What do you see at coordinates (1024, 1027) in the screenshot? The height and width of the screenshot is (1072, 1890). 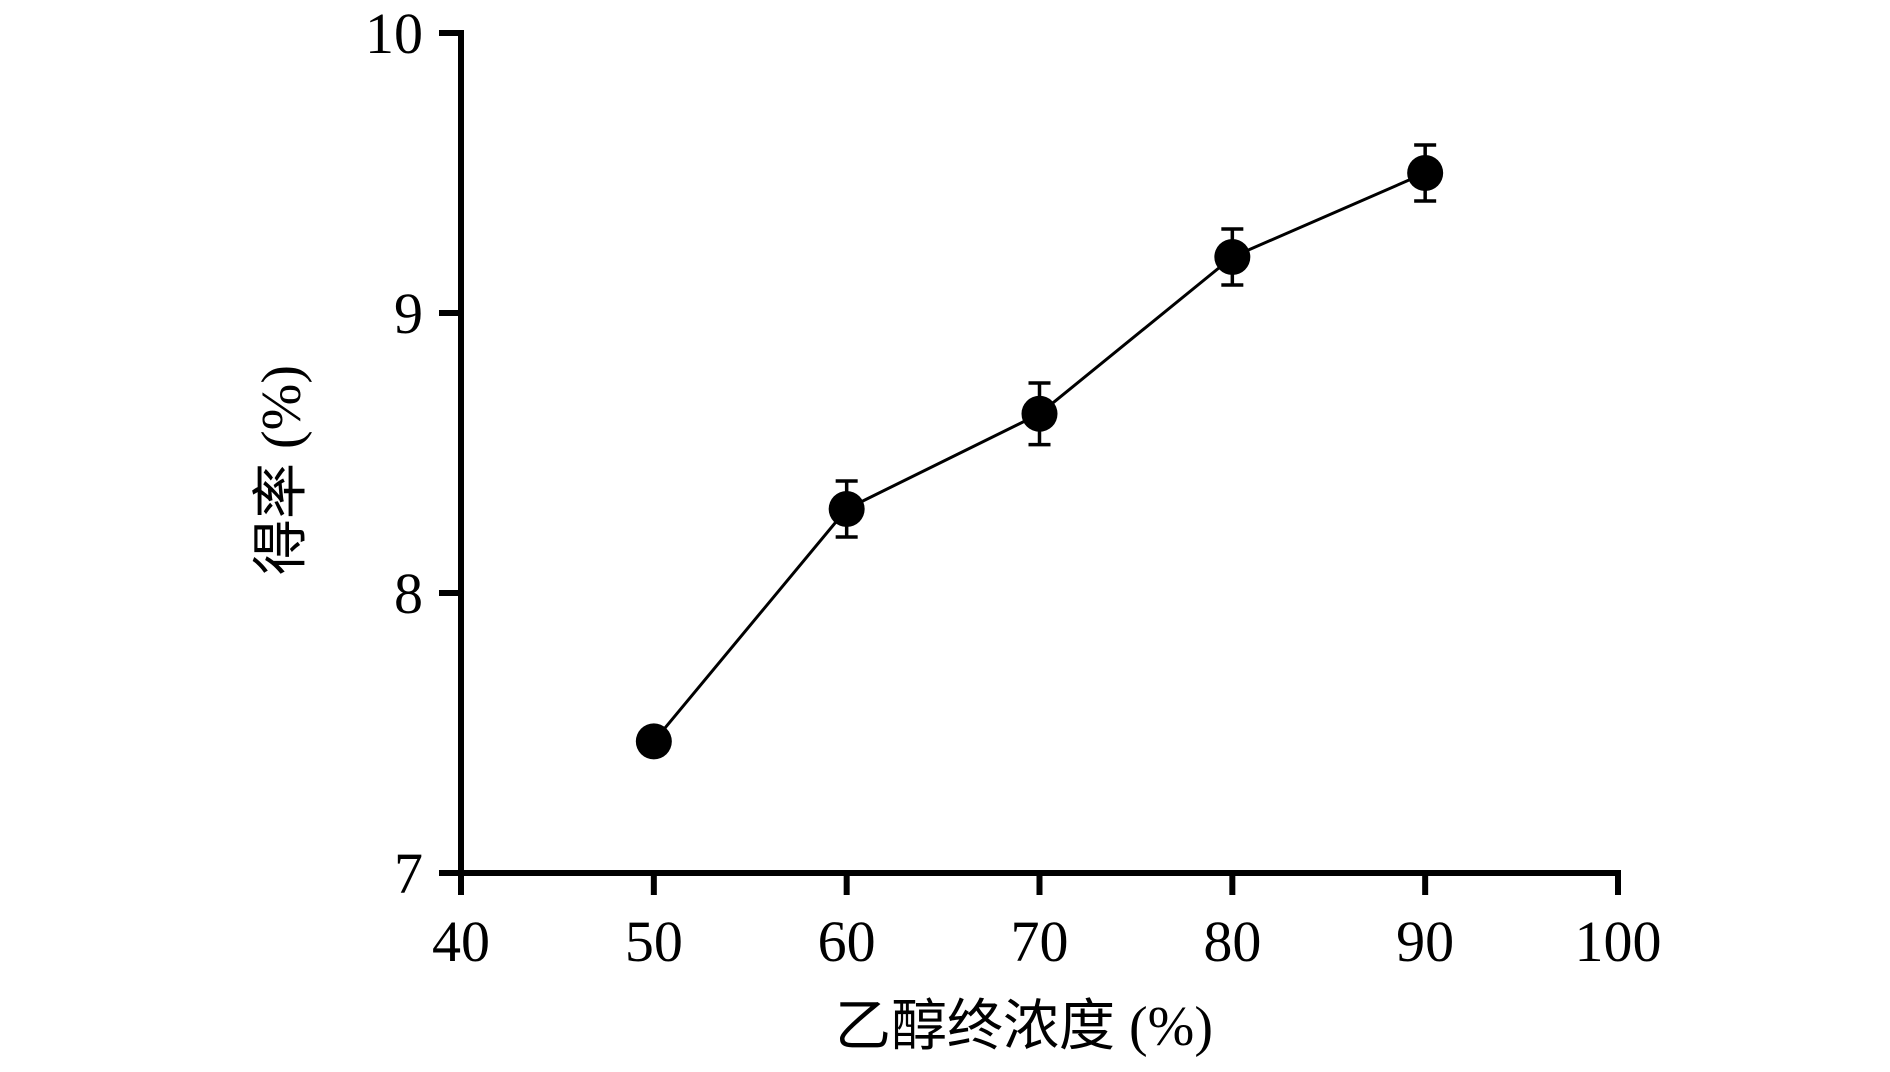 I see `x-axis-label: 乙醇终浓度 (%)` at bounding box center [1024, 1027].